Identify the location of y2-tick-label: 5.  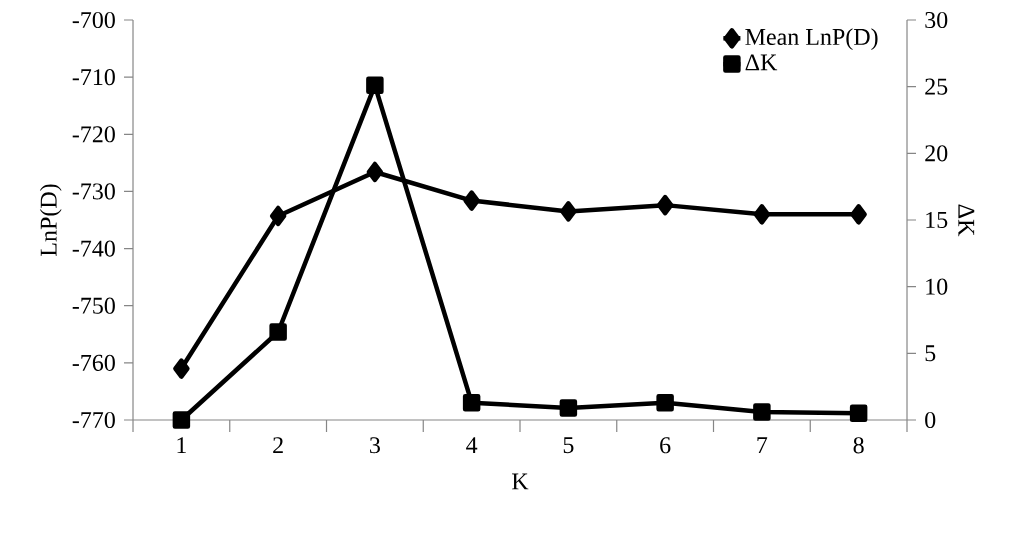
(930, 353).